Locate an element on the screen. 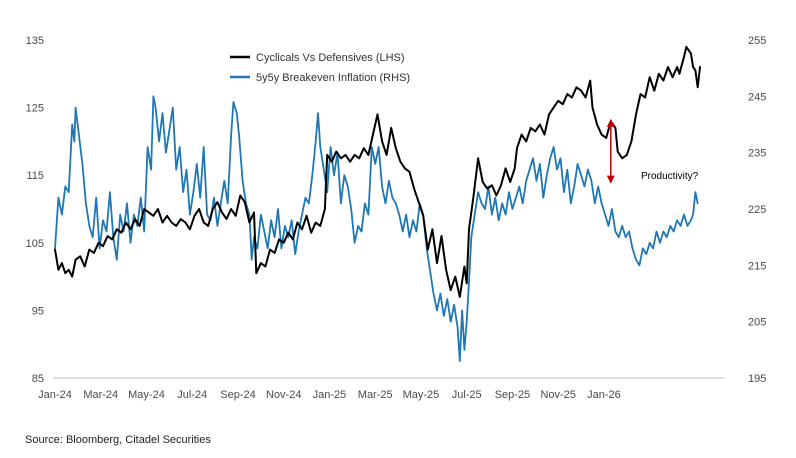 The image size is (796, 458). x-tick-label: Jan-25 is located at coordinates (330, 395).